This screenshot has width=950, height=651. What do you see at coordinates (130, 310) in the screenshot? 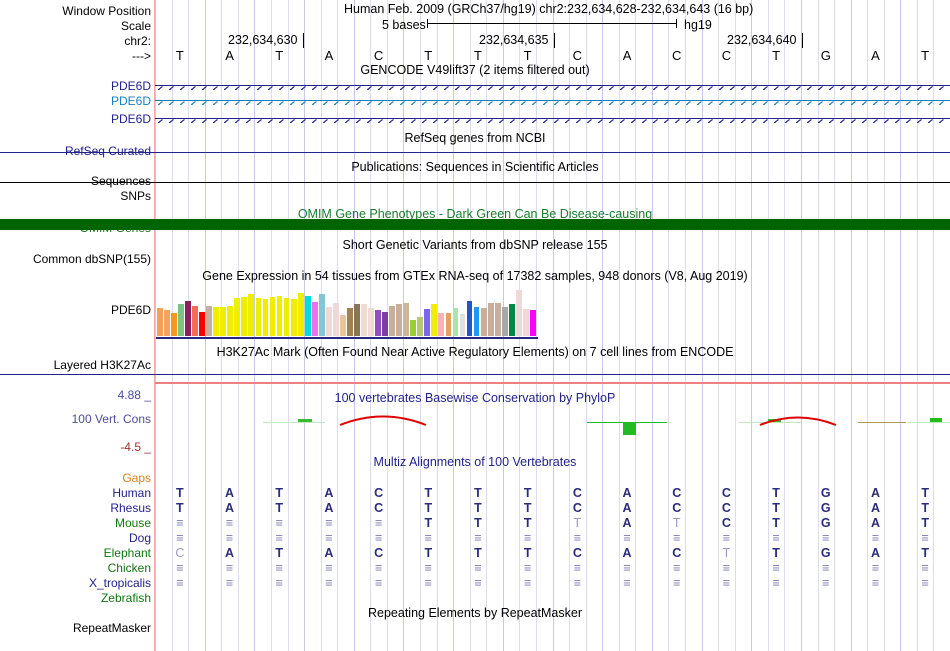
I see `sidebar-item-gtex-pde6d: PDE6D` at bounding box center [130, 310].